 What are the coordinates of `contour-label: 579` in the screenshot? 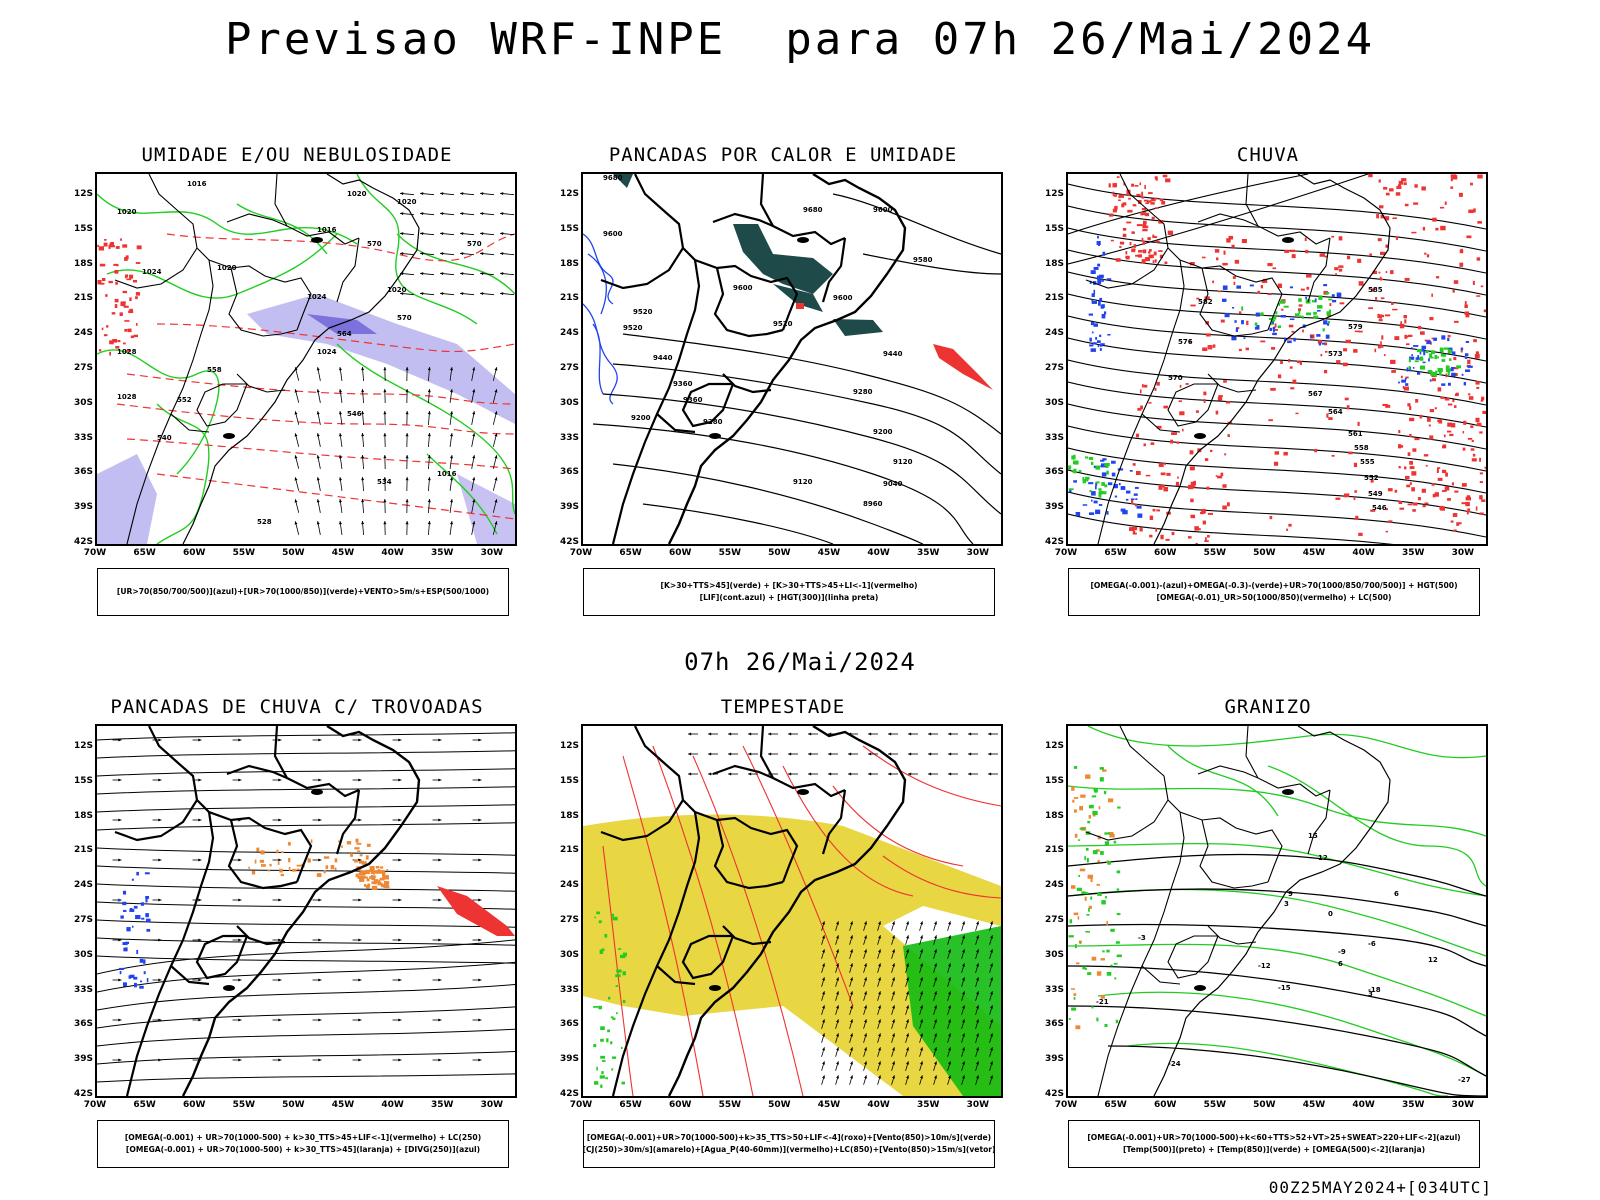 It's located at (1355, 327).